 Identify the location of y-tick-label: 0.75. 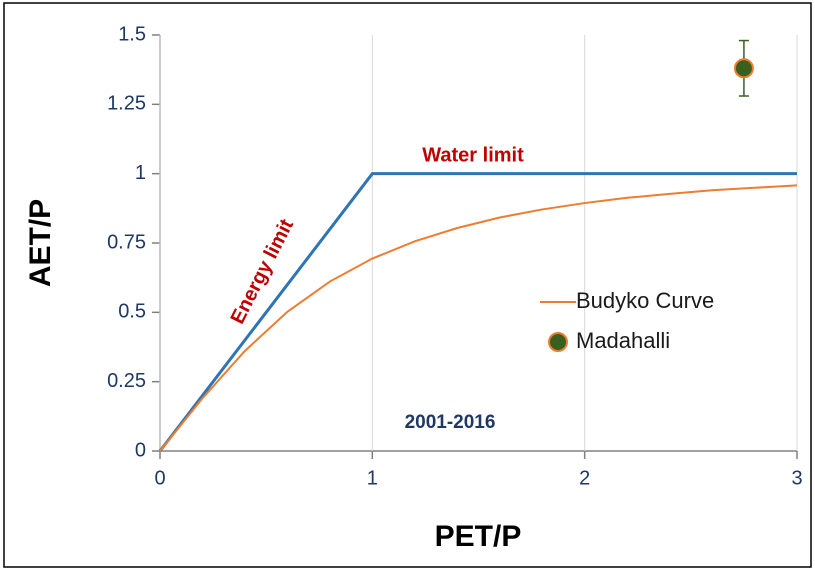
(126, 242).